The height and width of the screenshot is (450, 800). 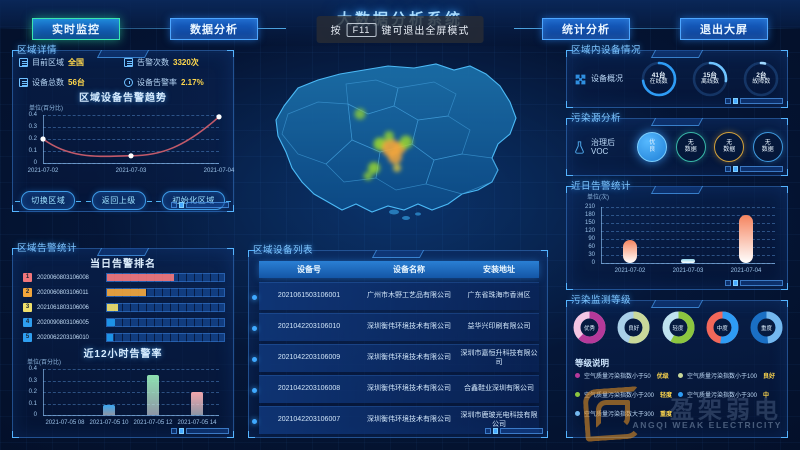 What do you see at coordinates (27, 277) in the screenshot?
I see `rank-number: 1` at bounding box center [27, 277].